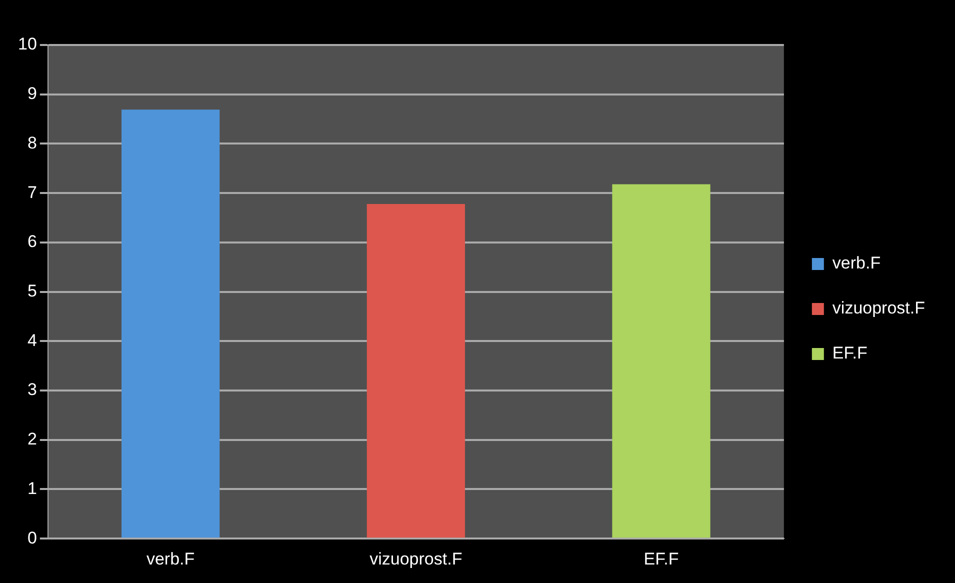  I want to click on y-tick-label: 8, so click(32, 142).